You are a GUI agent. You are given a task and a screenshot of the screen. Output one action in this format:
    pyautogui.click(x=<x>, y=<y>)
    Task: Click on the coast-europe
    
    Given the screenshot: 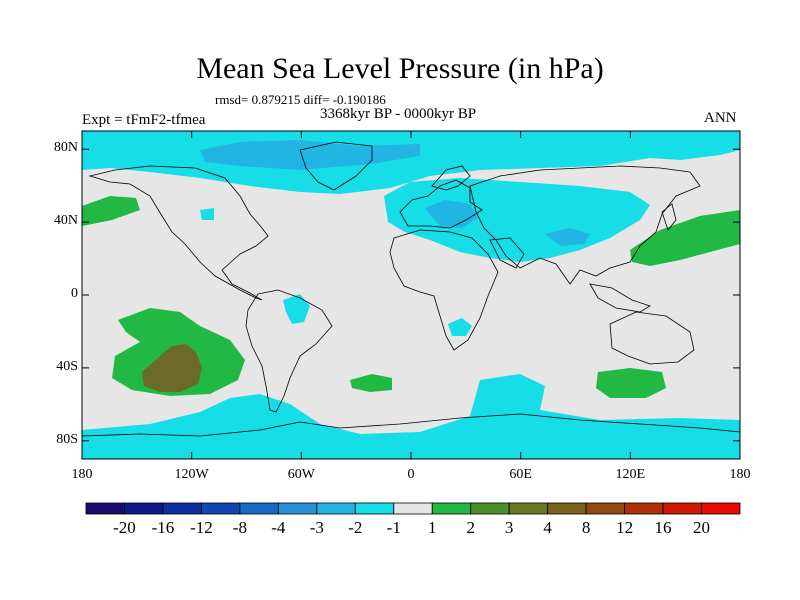 What is the action you would take?
    pyautogui.click(x=441, y=204)
    